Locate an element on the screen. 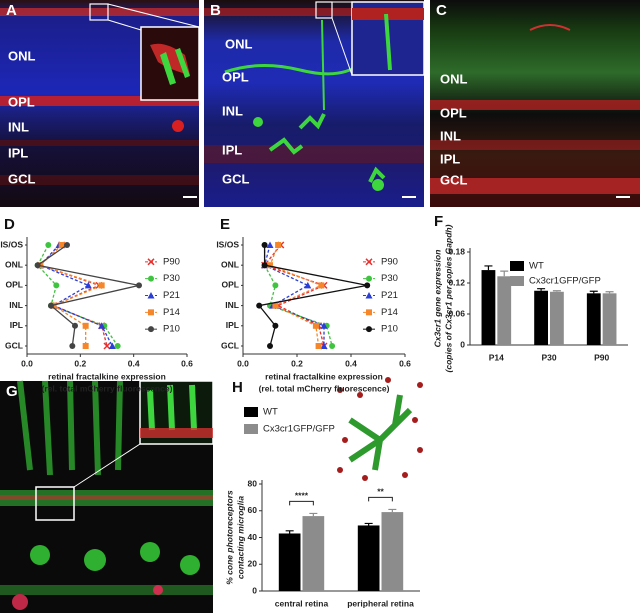 This screenshot has width=640, height=613. x-tick-label: P30 is located at coordinates (548, 357).